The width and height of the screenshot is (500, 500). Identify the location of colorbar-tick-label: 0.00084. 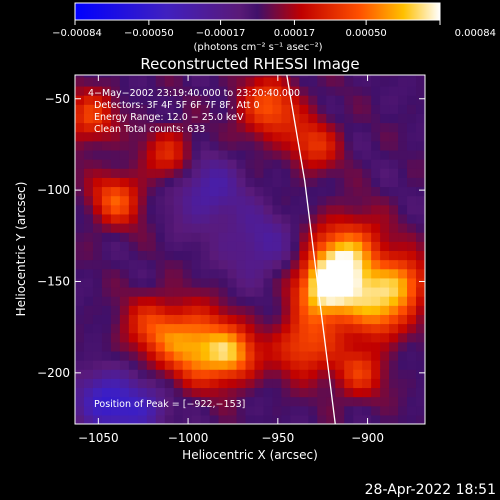
(475, 33).